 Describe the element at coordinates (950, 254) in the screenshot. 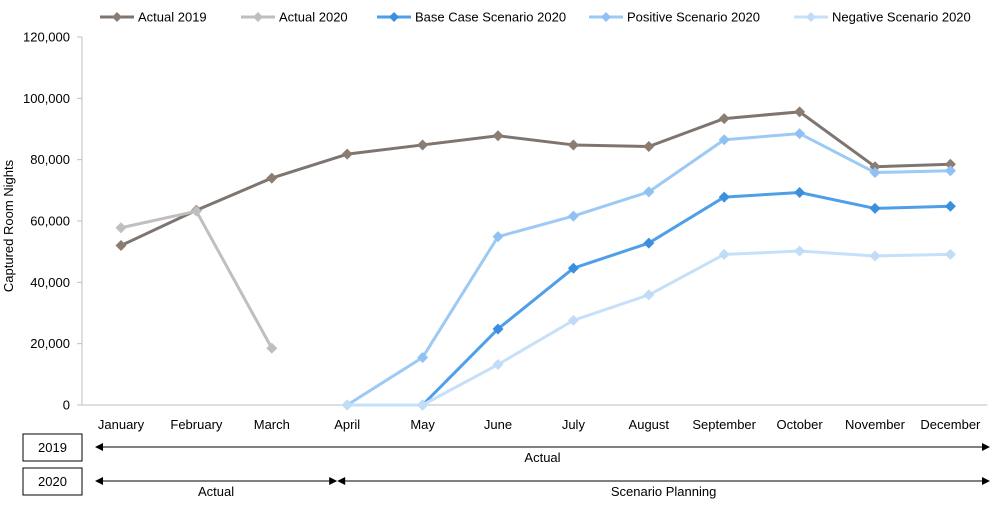

I see `point-negative-scenario-2020-december` at that location.